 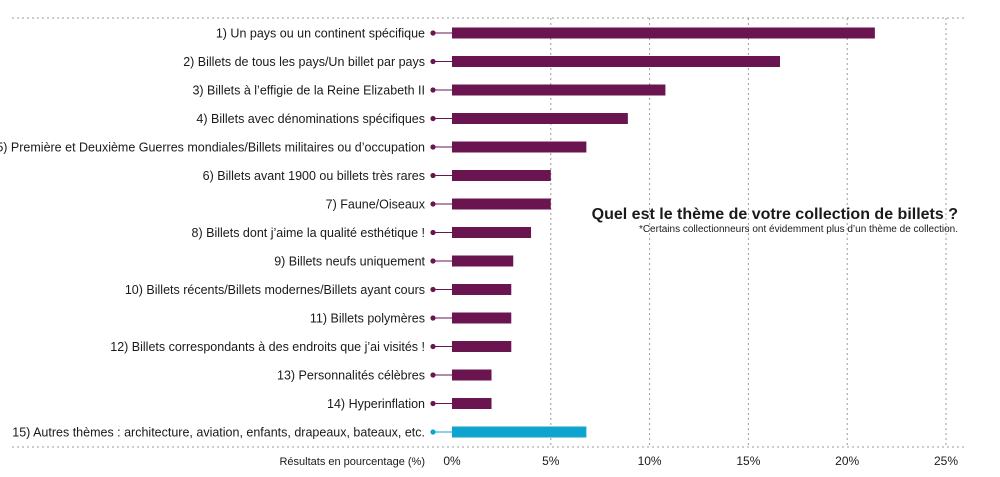 What do you see at coordinates (320, 34) in the screenshot?
I see `category-label: 1) Un pays ou un continent spécifique` at bounding box center [320, 34].